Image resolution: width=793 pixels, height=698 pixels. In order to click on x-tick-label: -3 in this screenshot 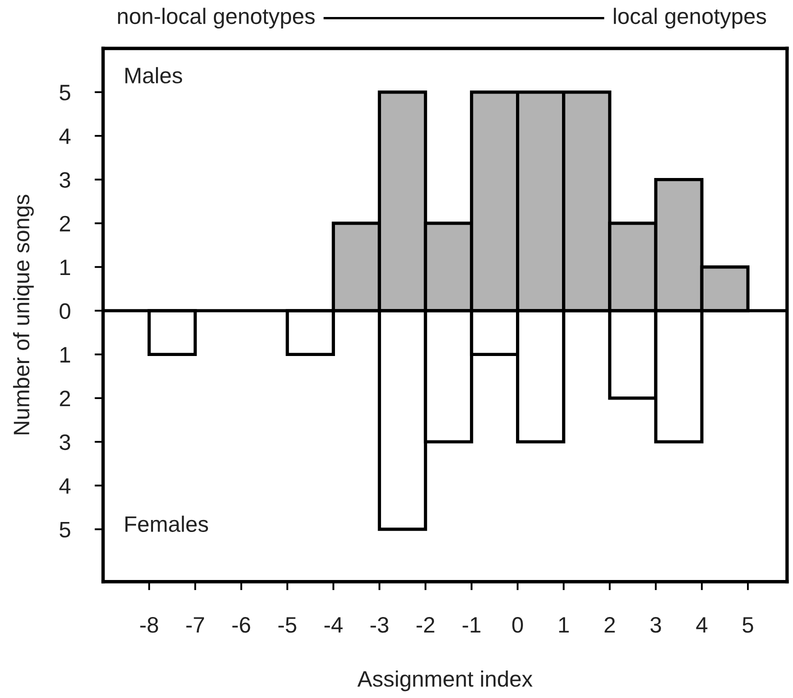, I will do `click(379, 625)`.